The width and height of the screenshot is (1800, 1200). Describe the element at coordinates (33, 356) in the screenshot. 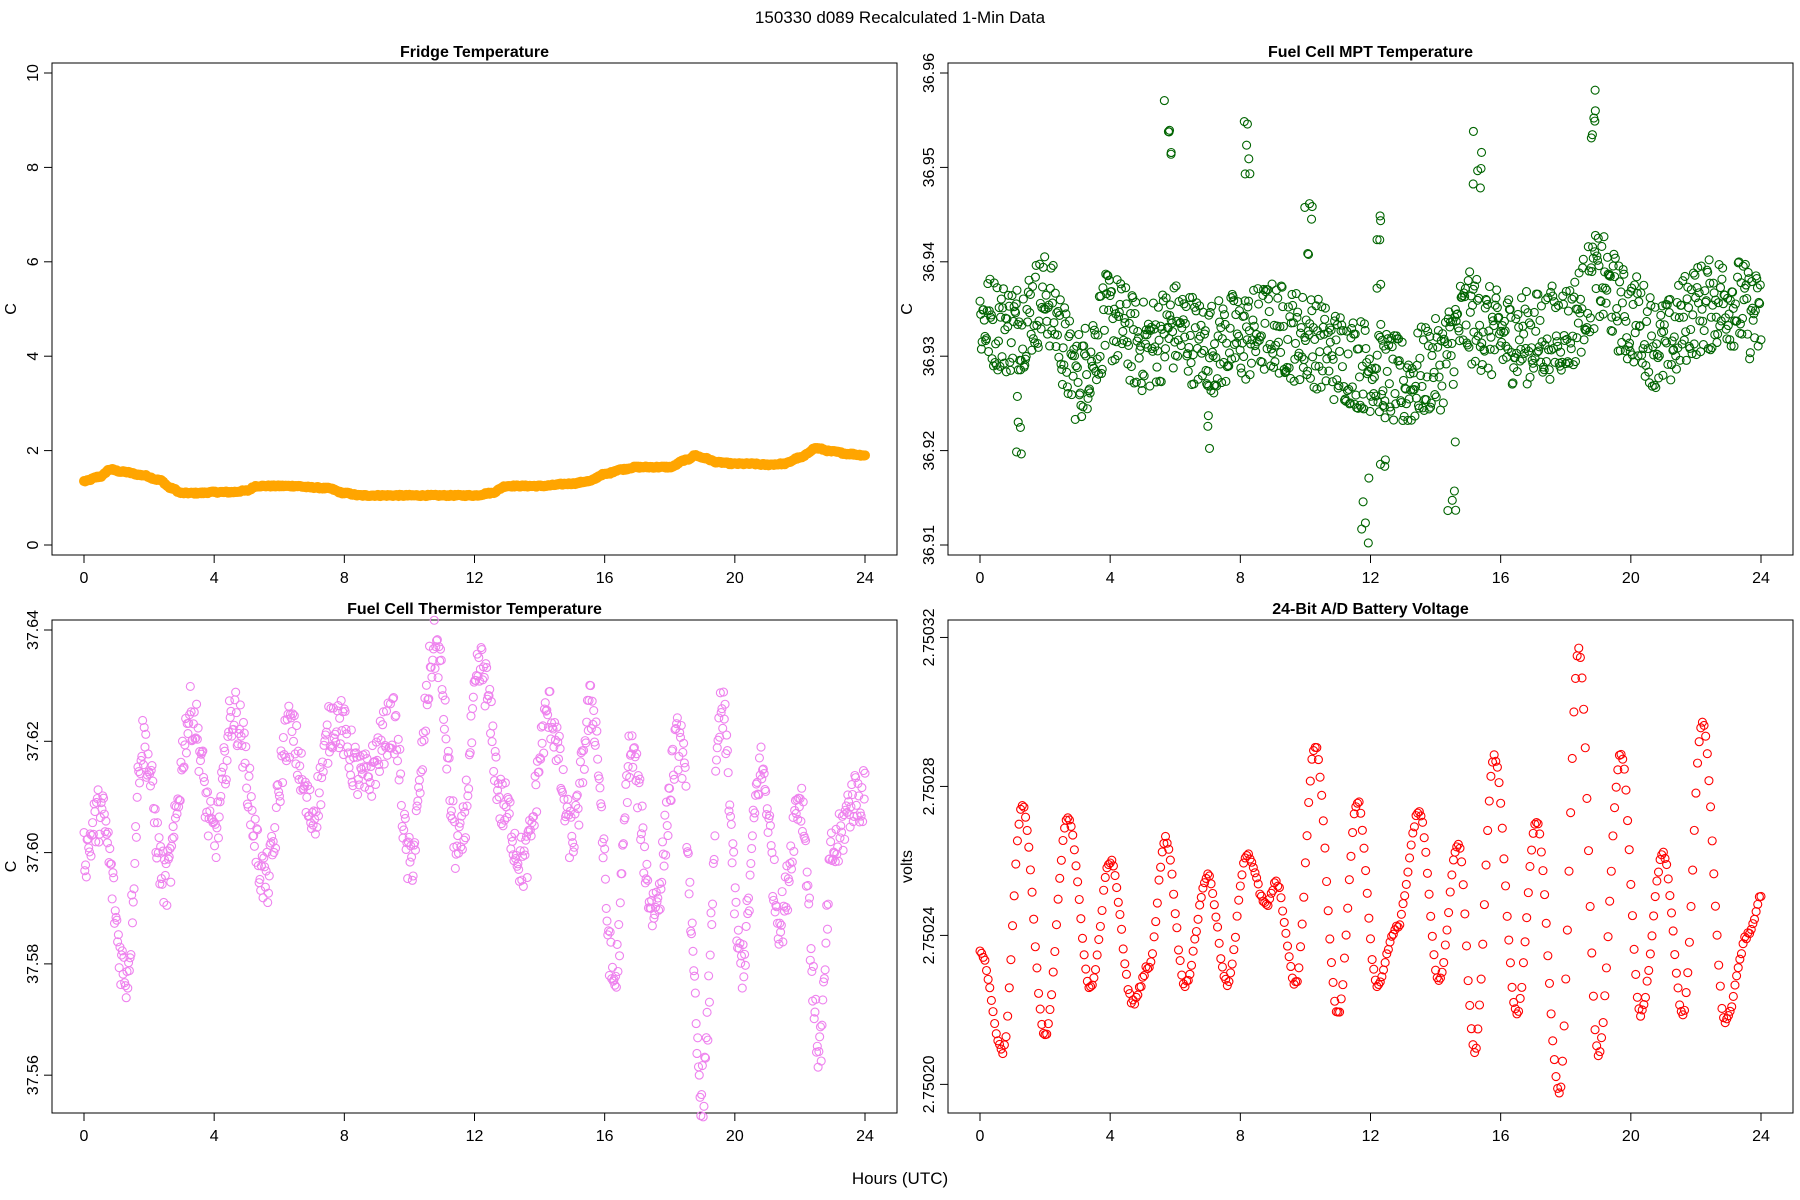

I see `y-tick-label: 4` at that location.